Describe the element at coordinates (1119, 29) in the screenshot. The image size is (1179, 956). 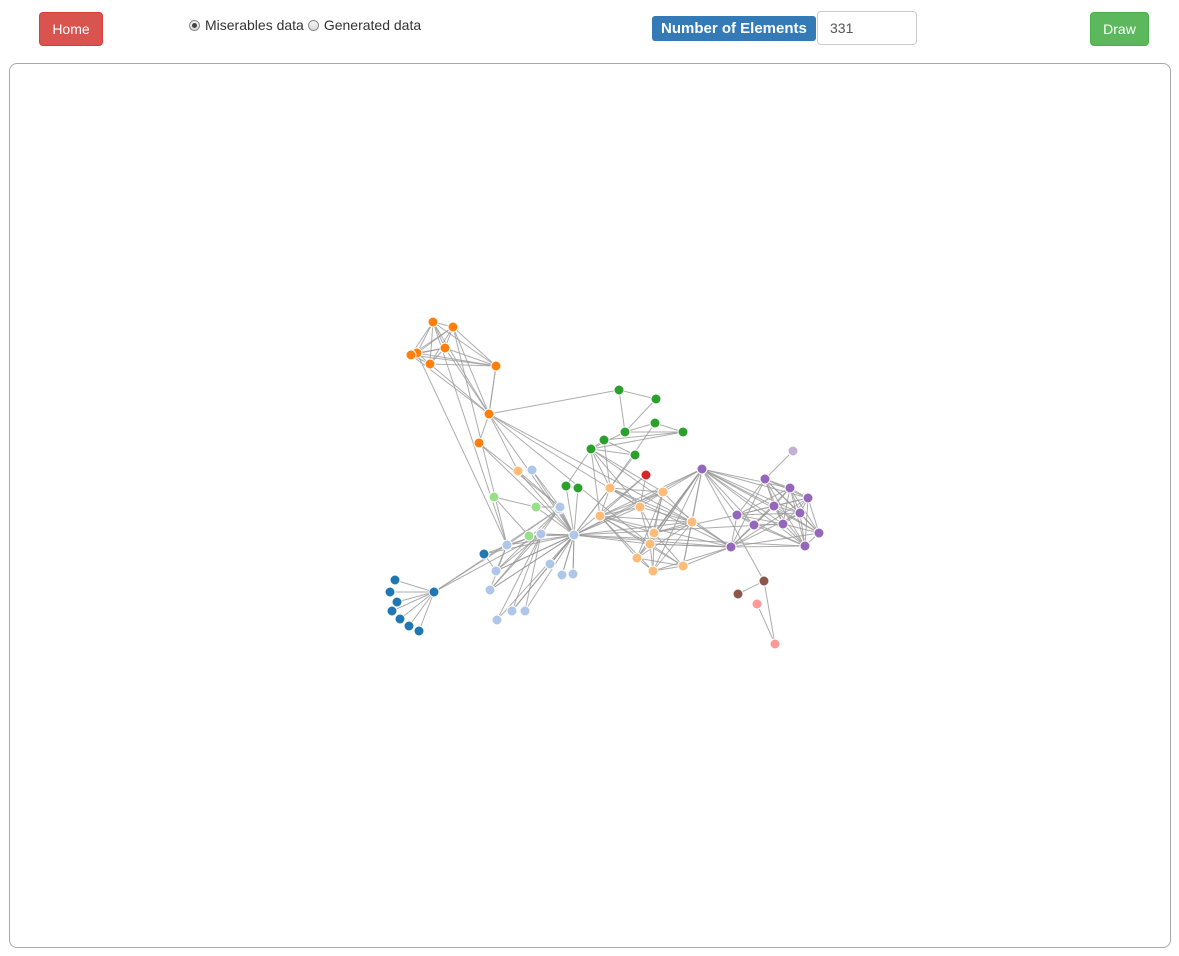
I see `draw-button: Draw` at that location.